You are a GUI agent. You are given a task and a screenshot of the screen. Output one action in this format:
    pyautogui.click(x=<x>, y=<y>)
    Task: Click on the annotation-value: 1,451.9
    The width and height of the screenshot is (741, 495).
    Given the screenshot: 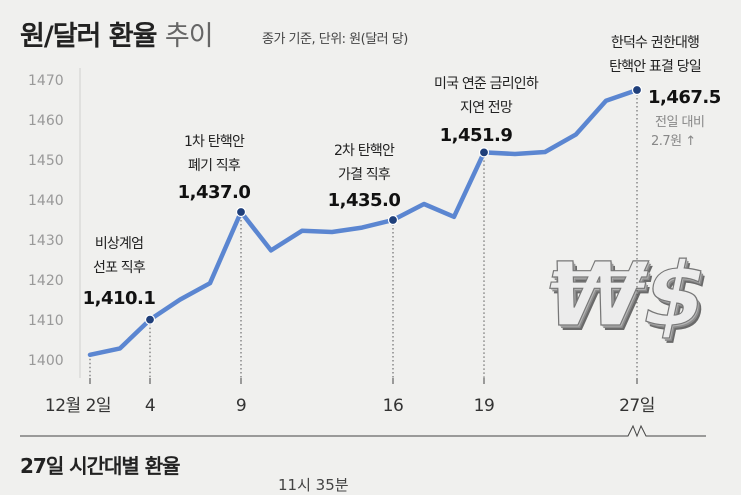 What is the action you would take?
    pyautogui.click(x=476, y=135)
    